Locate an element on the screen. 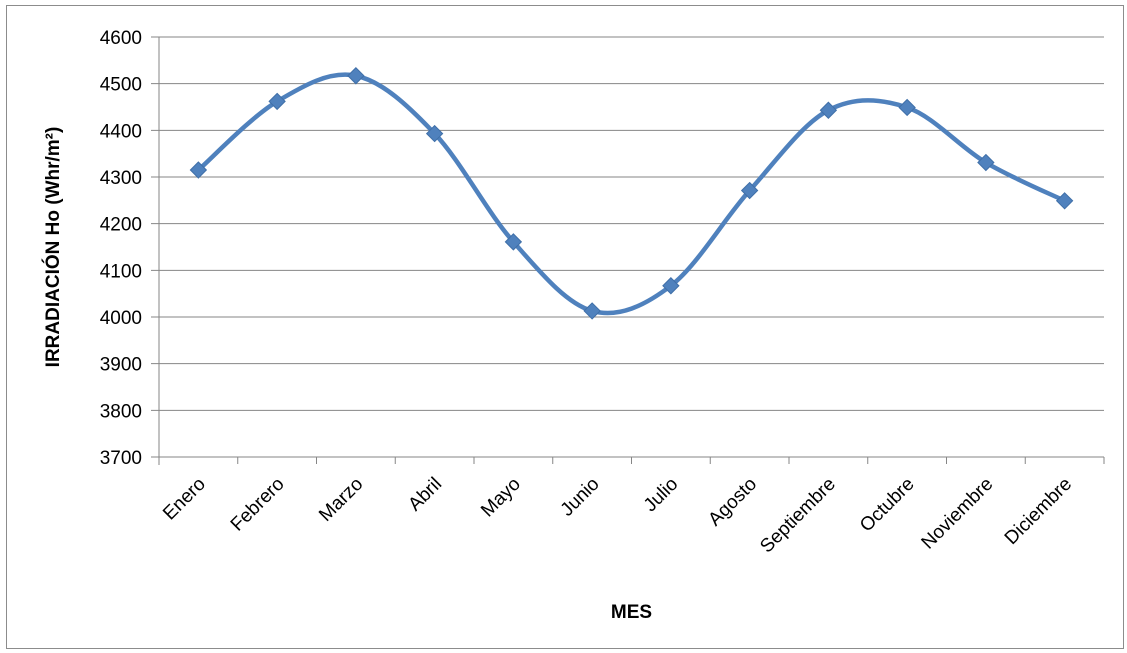 Image resolution: width=1127 pixels, height=653 pixels. data-point-marzo is located at coordinates (356, 76).